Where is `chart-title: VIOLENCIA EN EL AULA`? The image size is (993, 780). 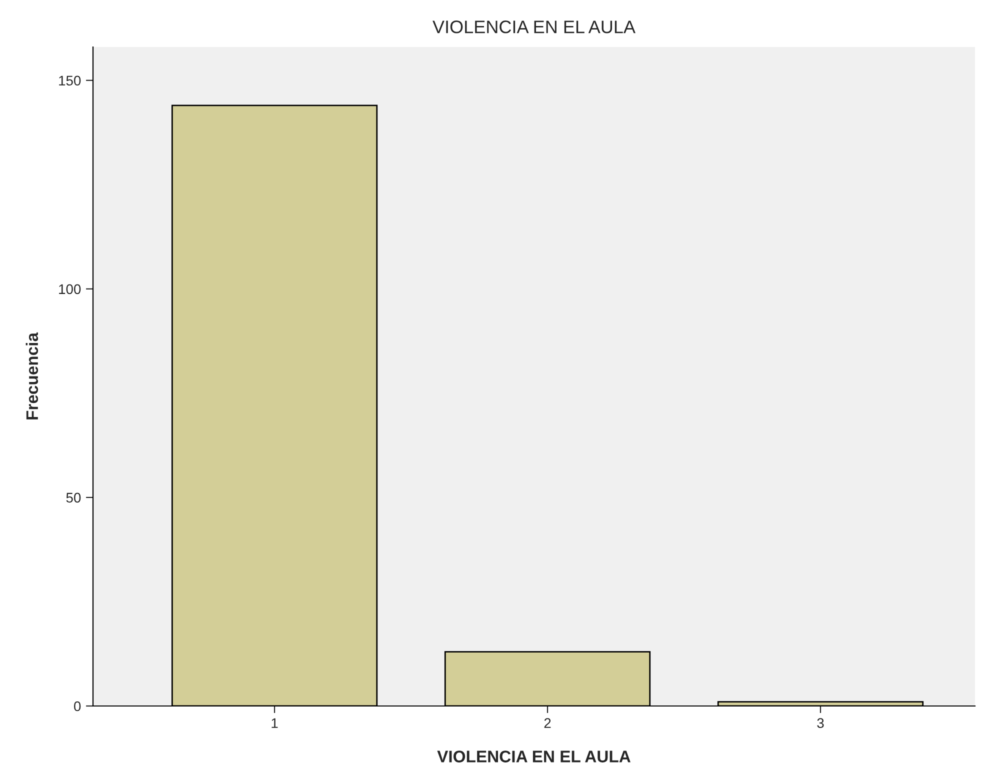 chart-title: VIOLENCIA EN EL AULA is located at coordinates (534, 27).